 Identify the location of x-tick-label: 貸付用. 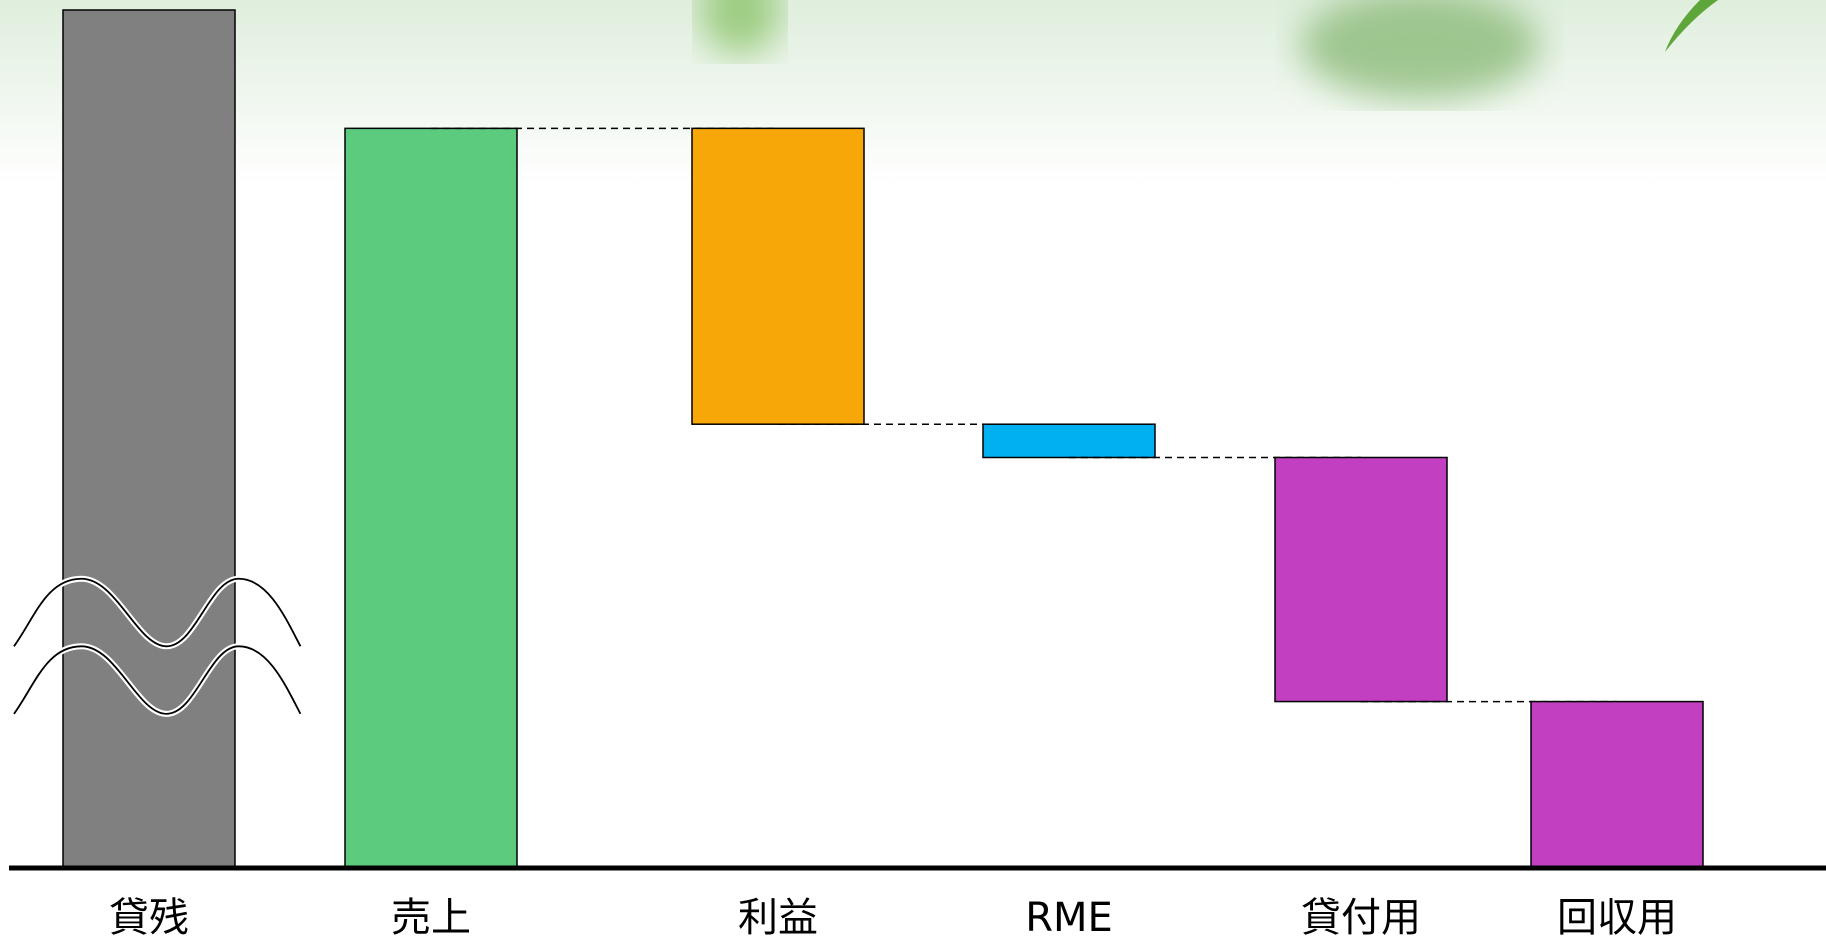
(1361, 918).